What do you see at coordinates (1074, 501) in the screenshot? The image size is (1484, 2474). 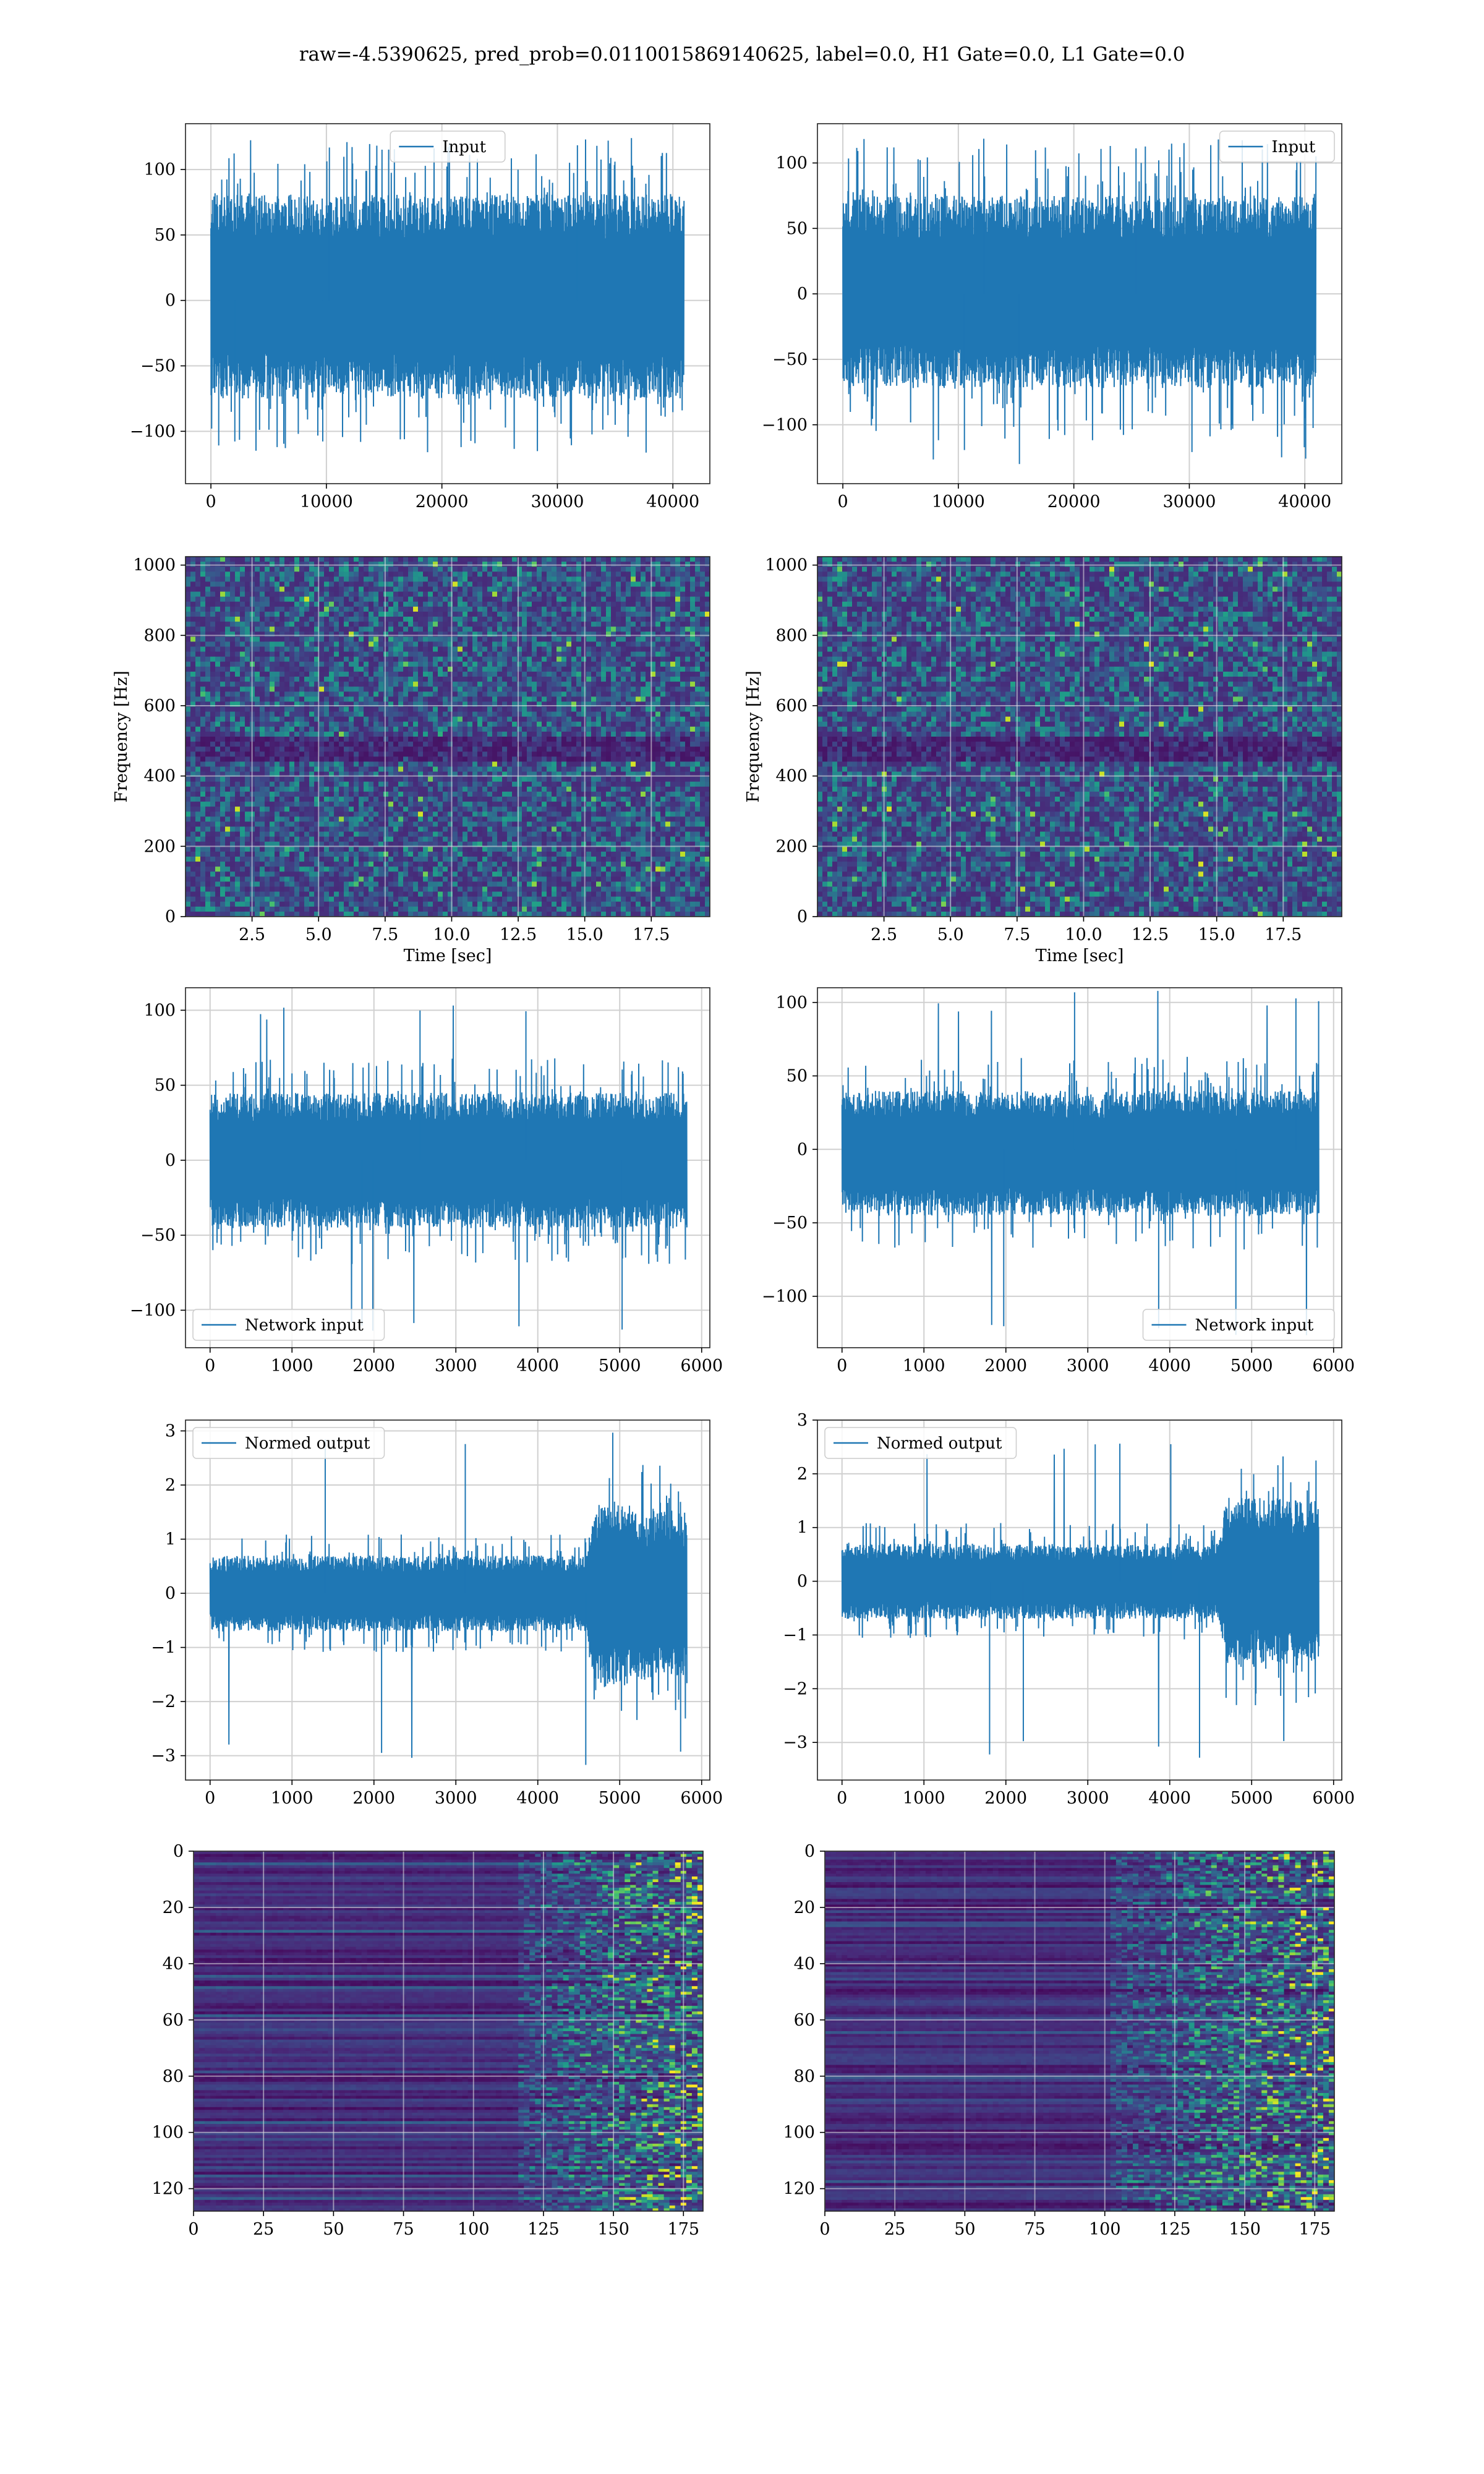 I see `x-tick-label: 20000` at bounding box center [1074, 501].